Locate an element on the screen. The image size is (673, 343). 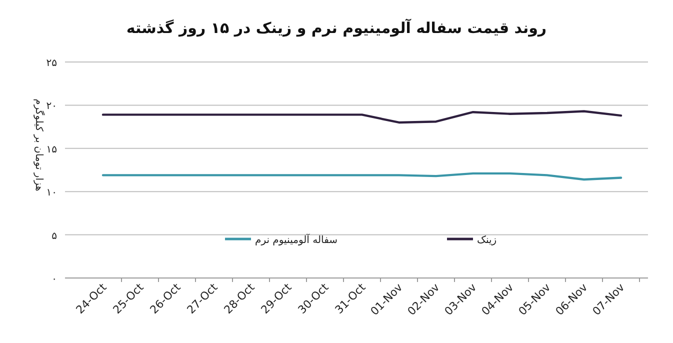
y-tick-label: ۱۰ is located at coordinates (51, 193).